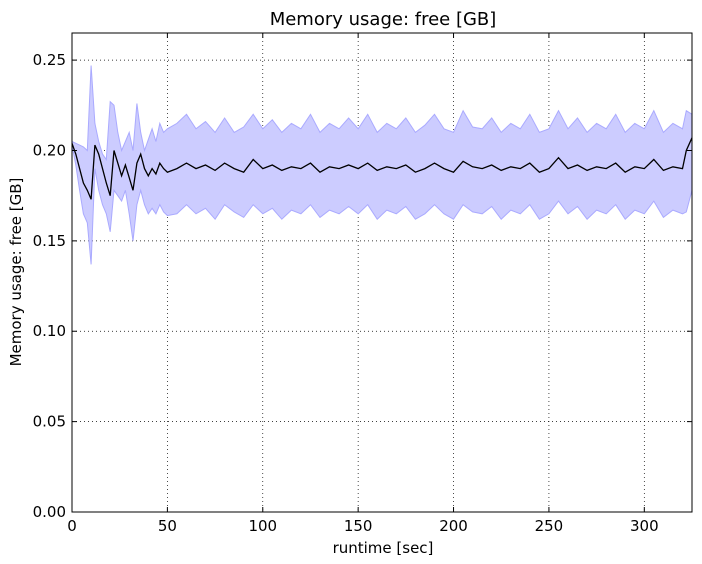  I want to click on y-tick-label: 0.10, so click(49, 331).